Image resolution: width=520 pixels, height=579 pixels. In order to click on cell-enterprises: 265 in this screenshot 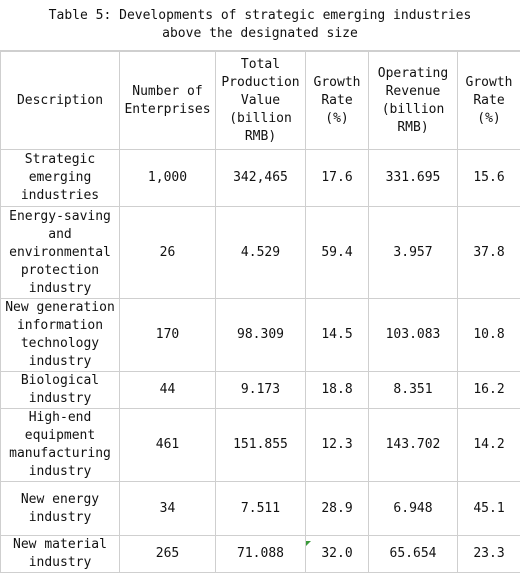, I will do `click(167, 554)`.